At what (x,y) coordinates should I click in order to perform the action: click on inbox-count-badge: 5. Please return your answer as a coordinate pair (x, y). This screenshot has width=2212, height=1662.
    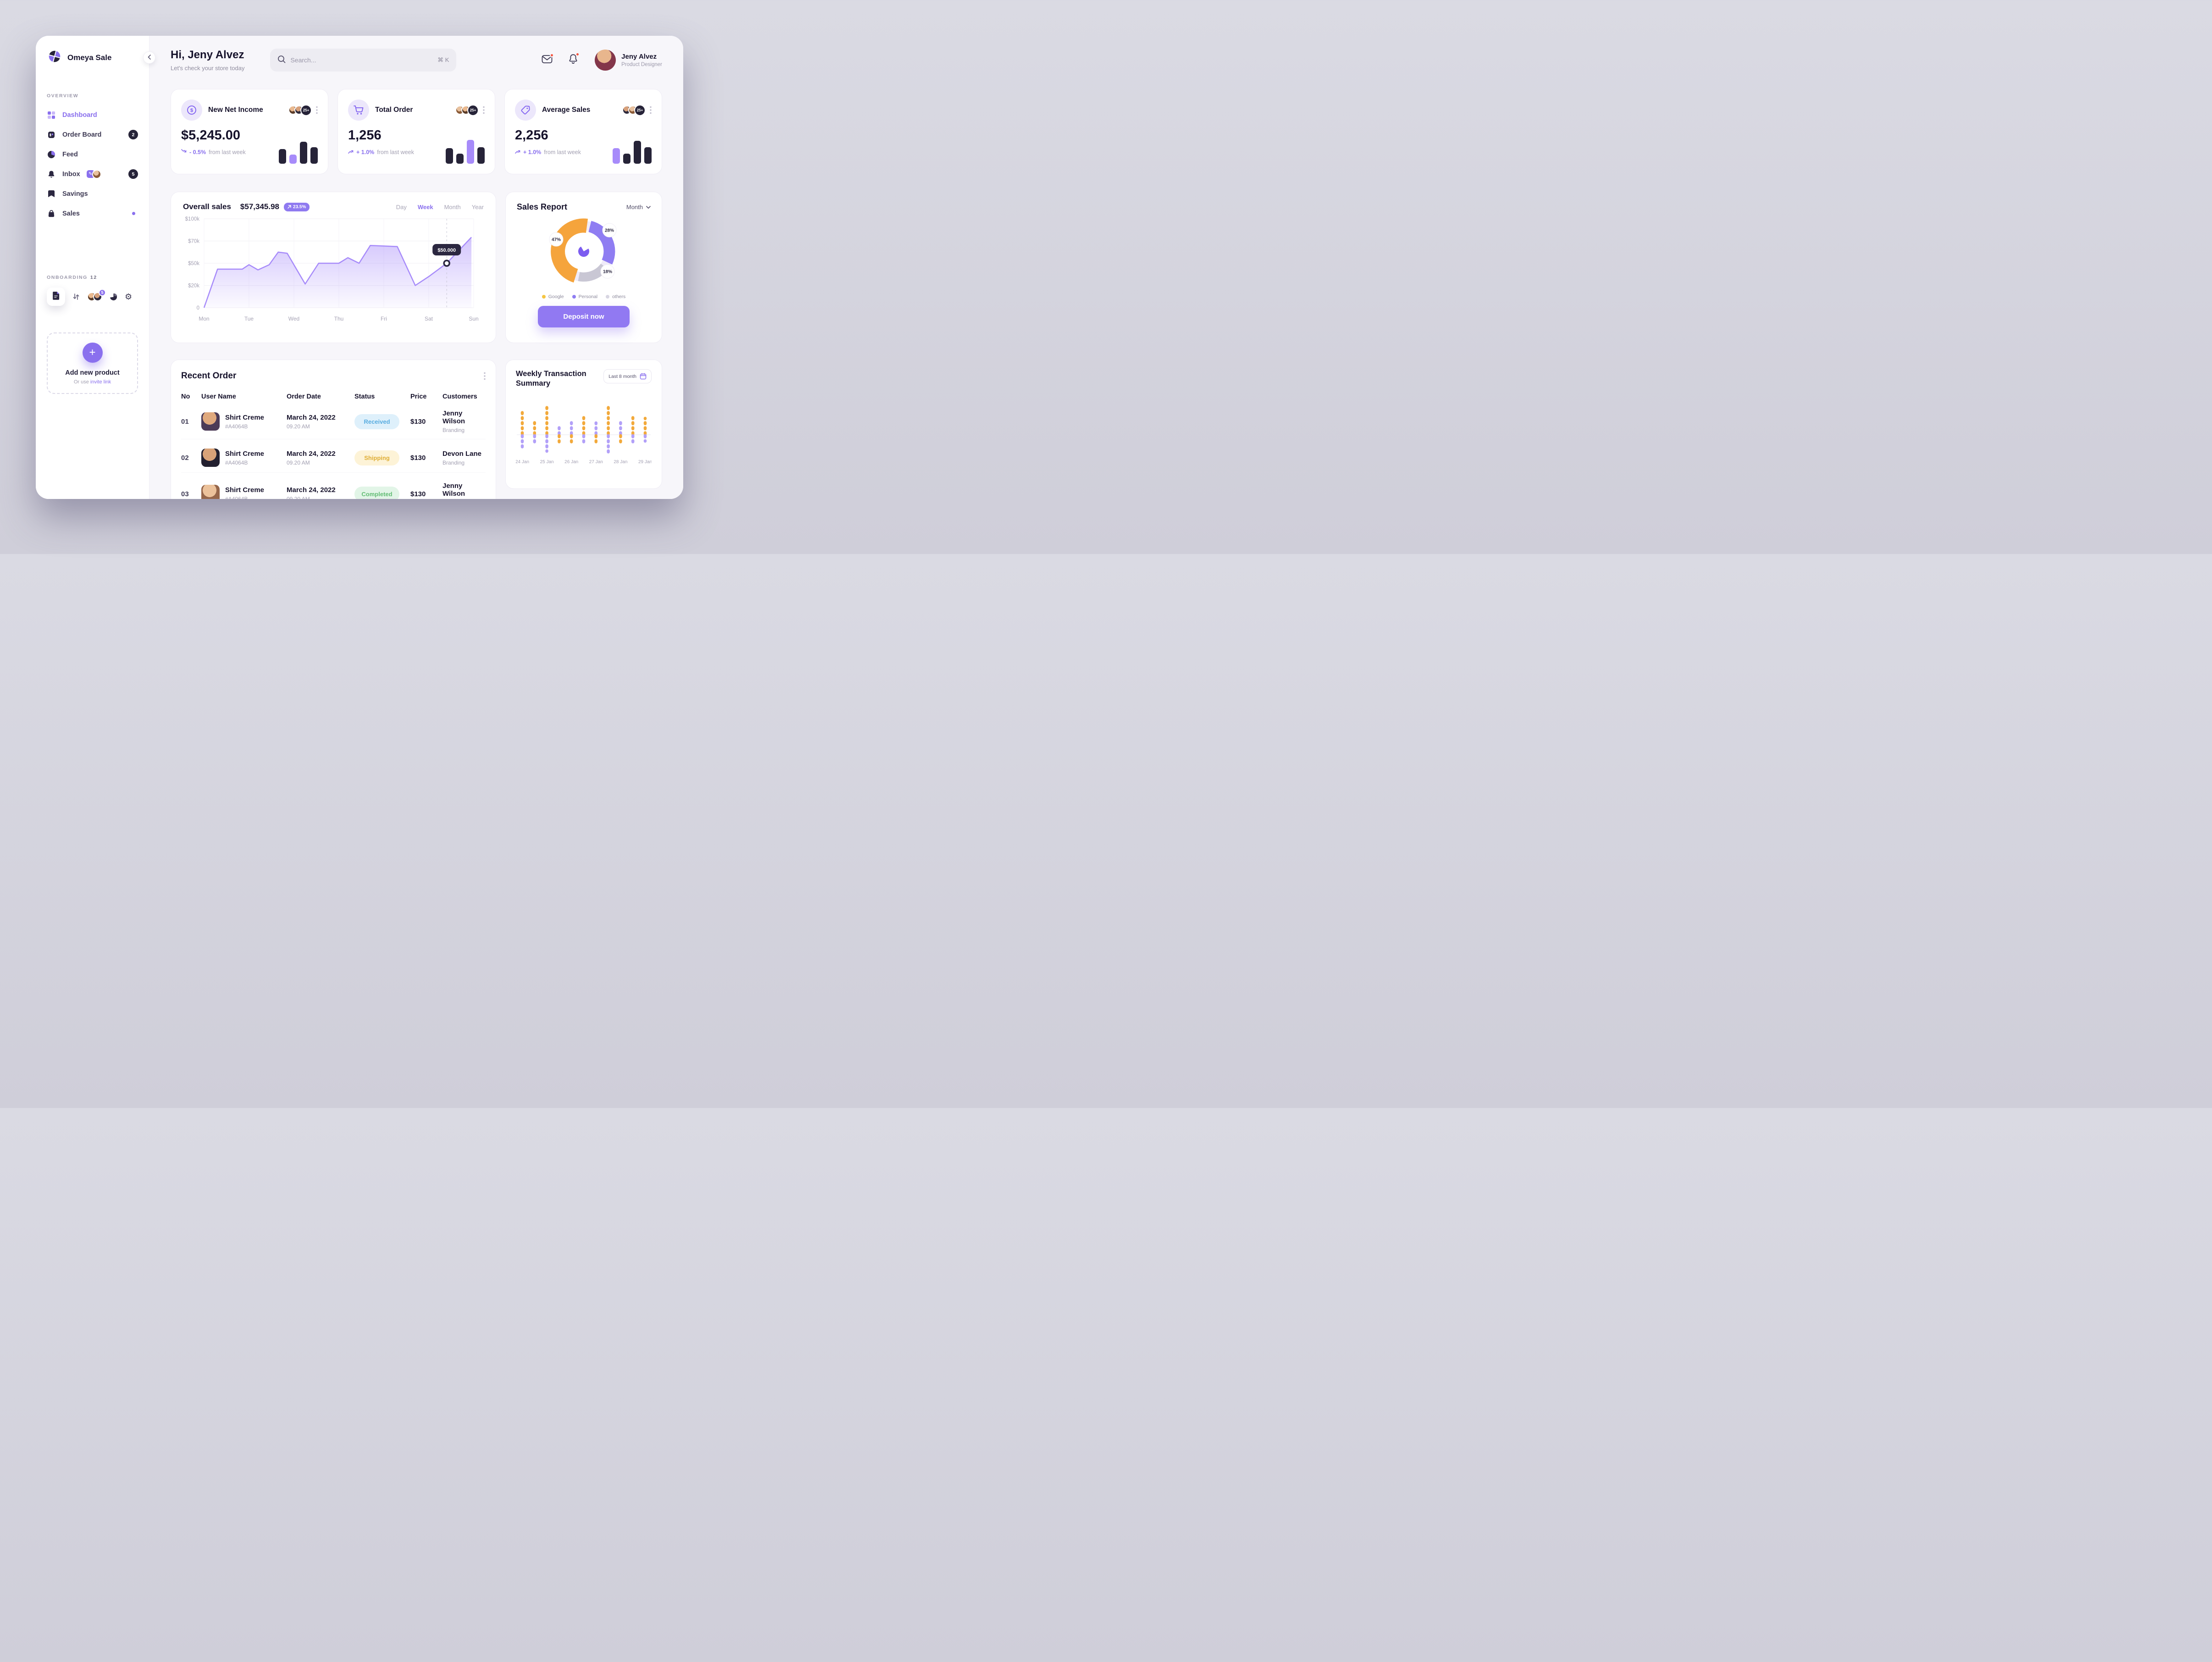
    Looking at the image, I should click on (133, 174).